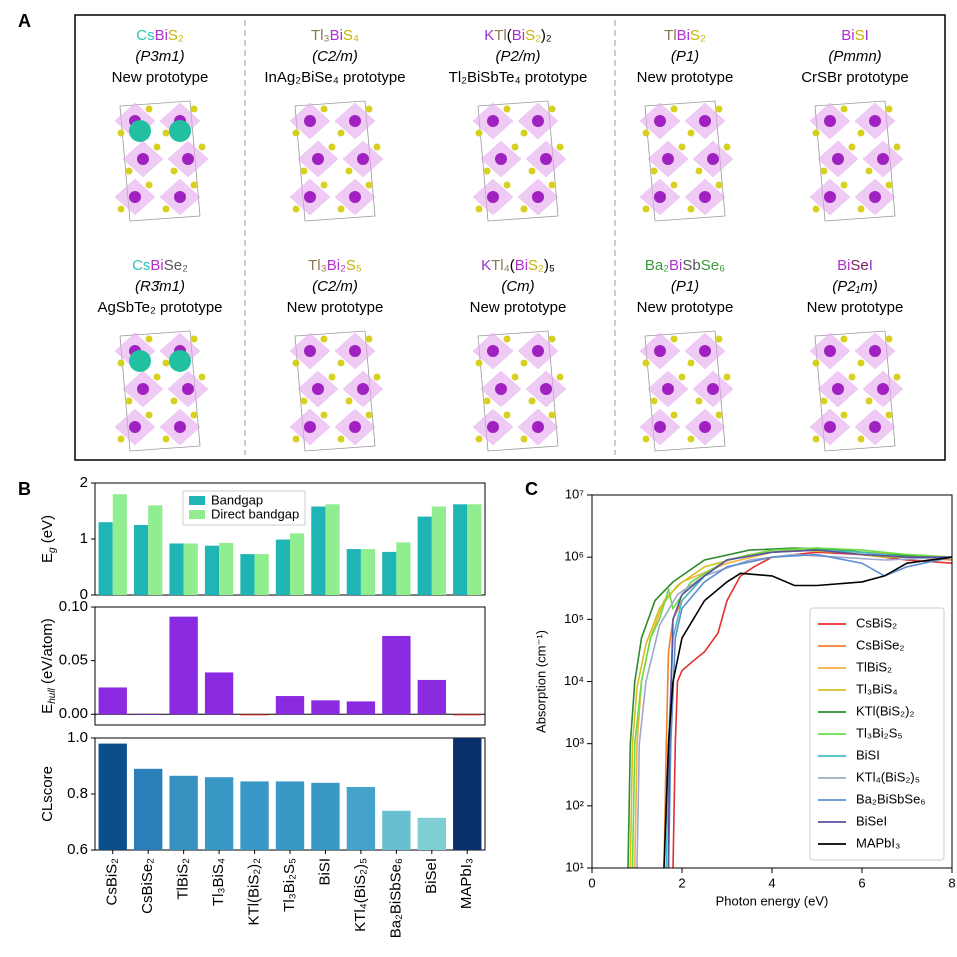 This screenshot has width=957, height=957. I want to click on y-axis-label-part: g, so click(52, 550).